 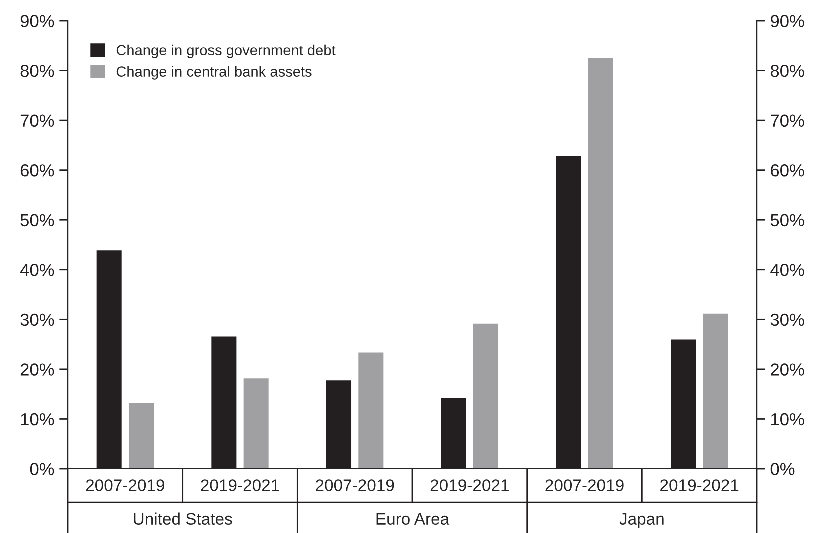 I want to click on y2-tick-label: 40%, so click(x=787, y=270).